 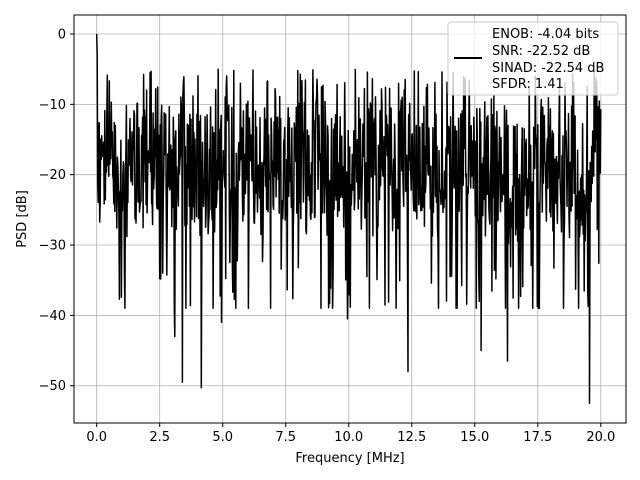 I want to click on legend-enob: ENOB: -4.04 bits, so click(x=545, y=34).